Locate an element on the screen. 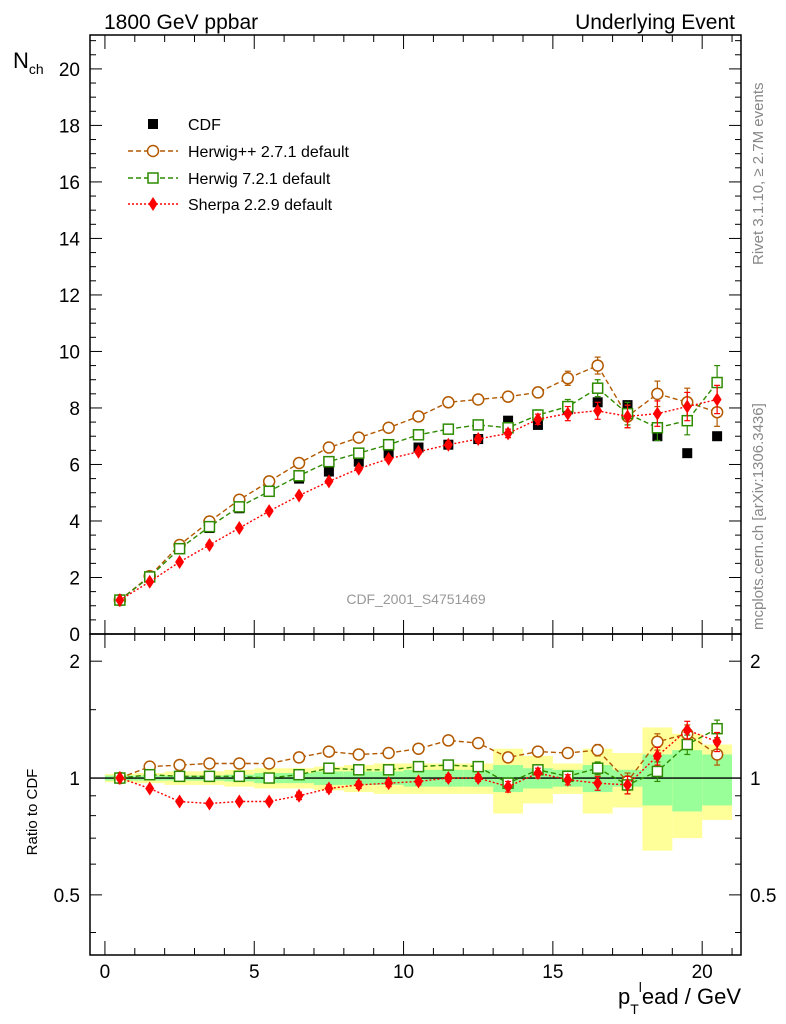  analysis-watermark: CDF_2001_S4751469 is located at coordinates (416, 599).